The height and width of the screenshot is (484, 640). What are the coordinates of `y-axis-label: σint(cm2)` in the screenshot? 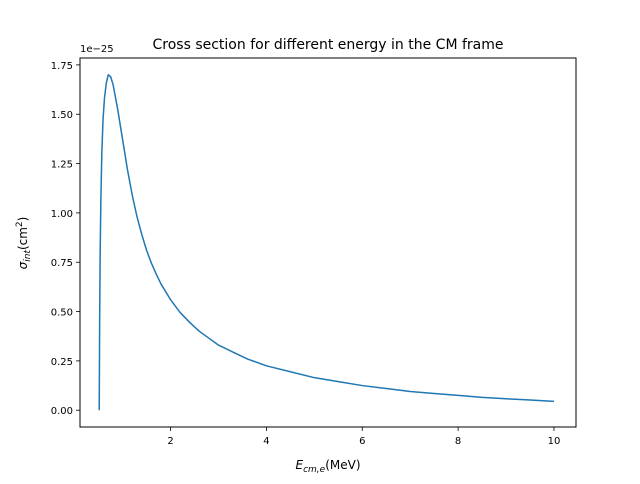 It's located at (24, 243).